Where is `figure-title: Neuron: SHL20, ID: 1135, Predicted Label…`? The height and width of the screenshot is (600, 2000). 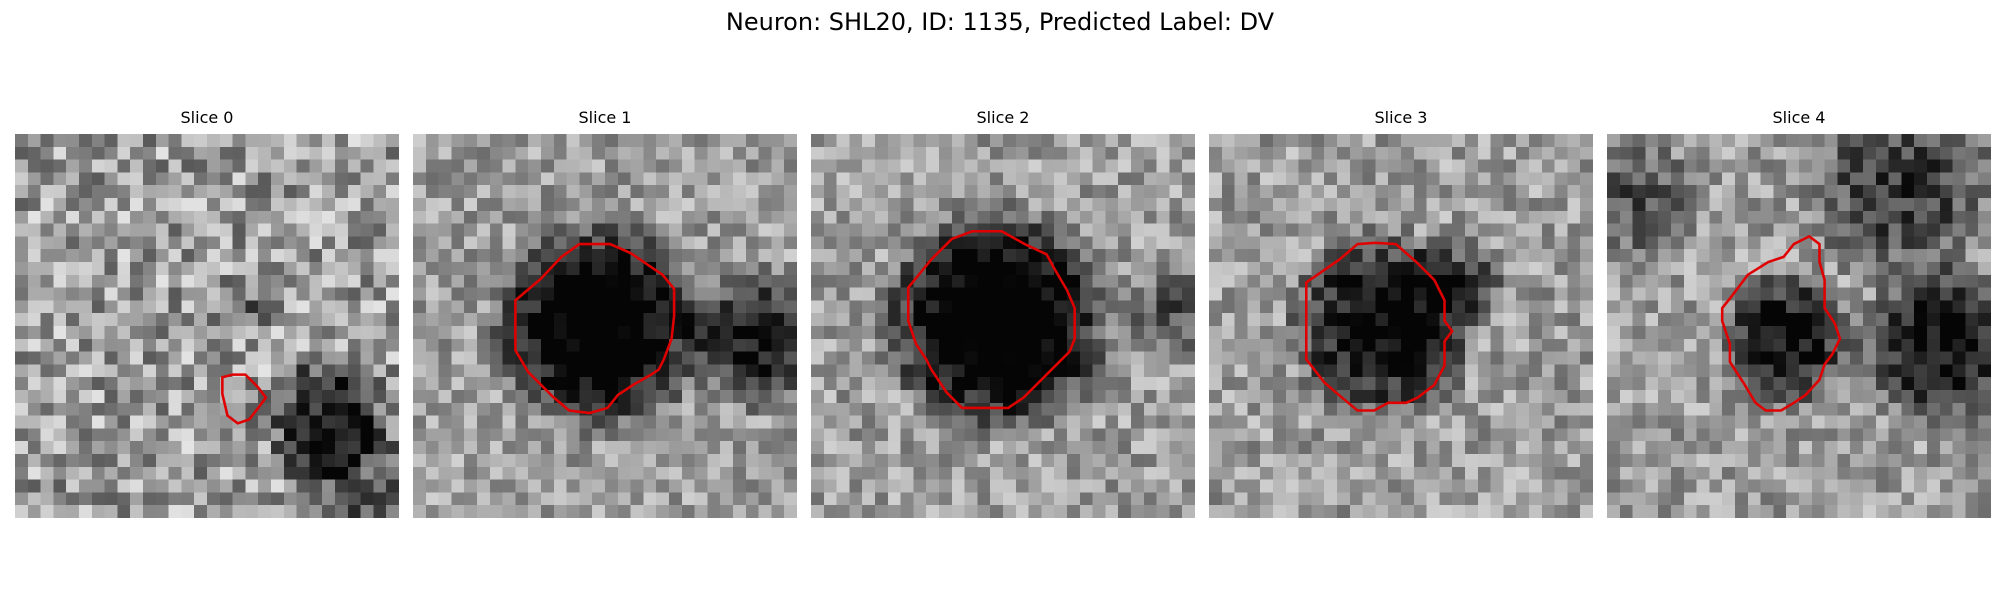
figure-title: Neuron: SHL20, ID: 1135, Predicted Label… is located at coordinates (1000, 22).